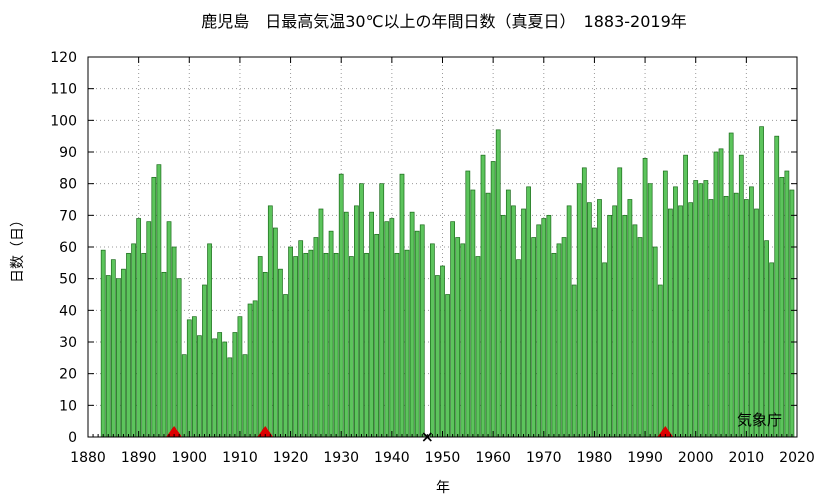 Image resolution: width=833 pixels, height=502 pixels. What do you see at coordinates (443, 488) in the screenshot?
I see `x-axis-label: 年` at bounding box center [443, 488].